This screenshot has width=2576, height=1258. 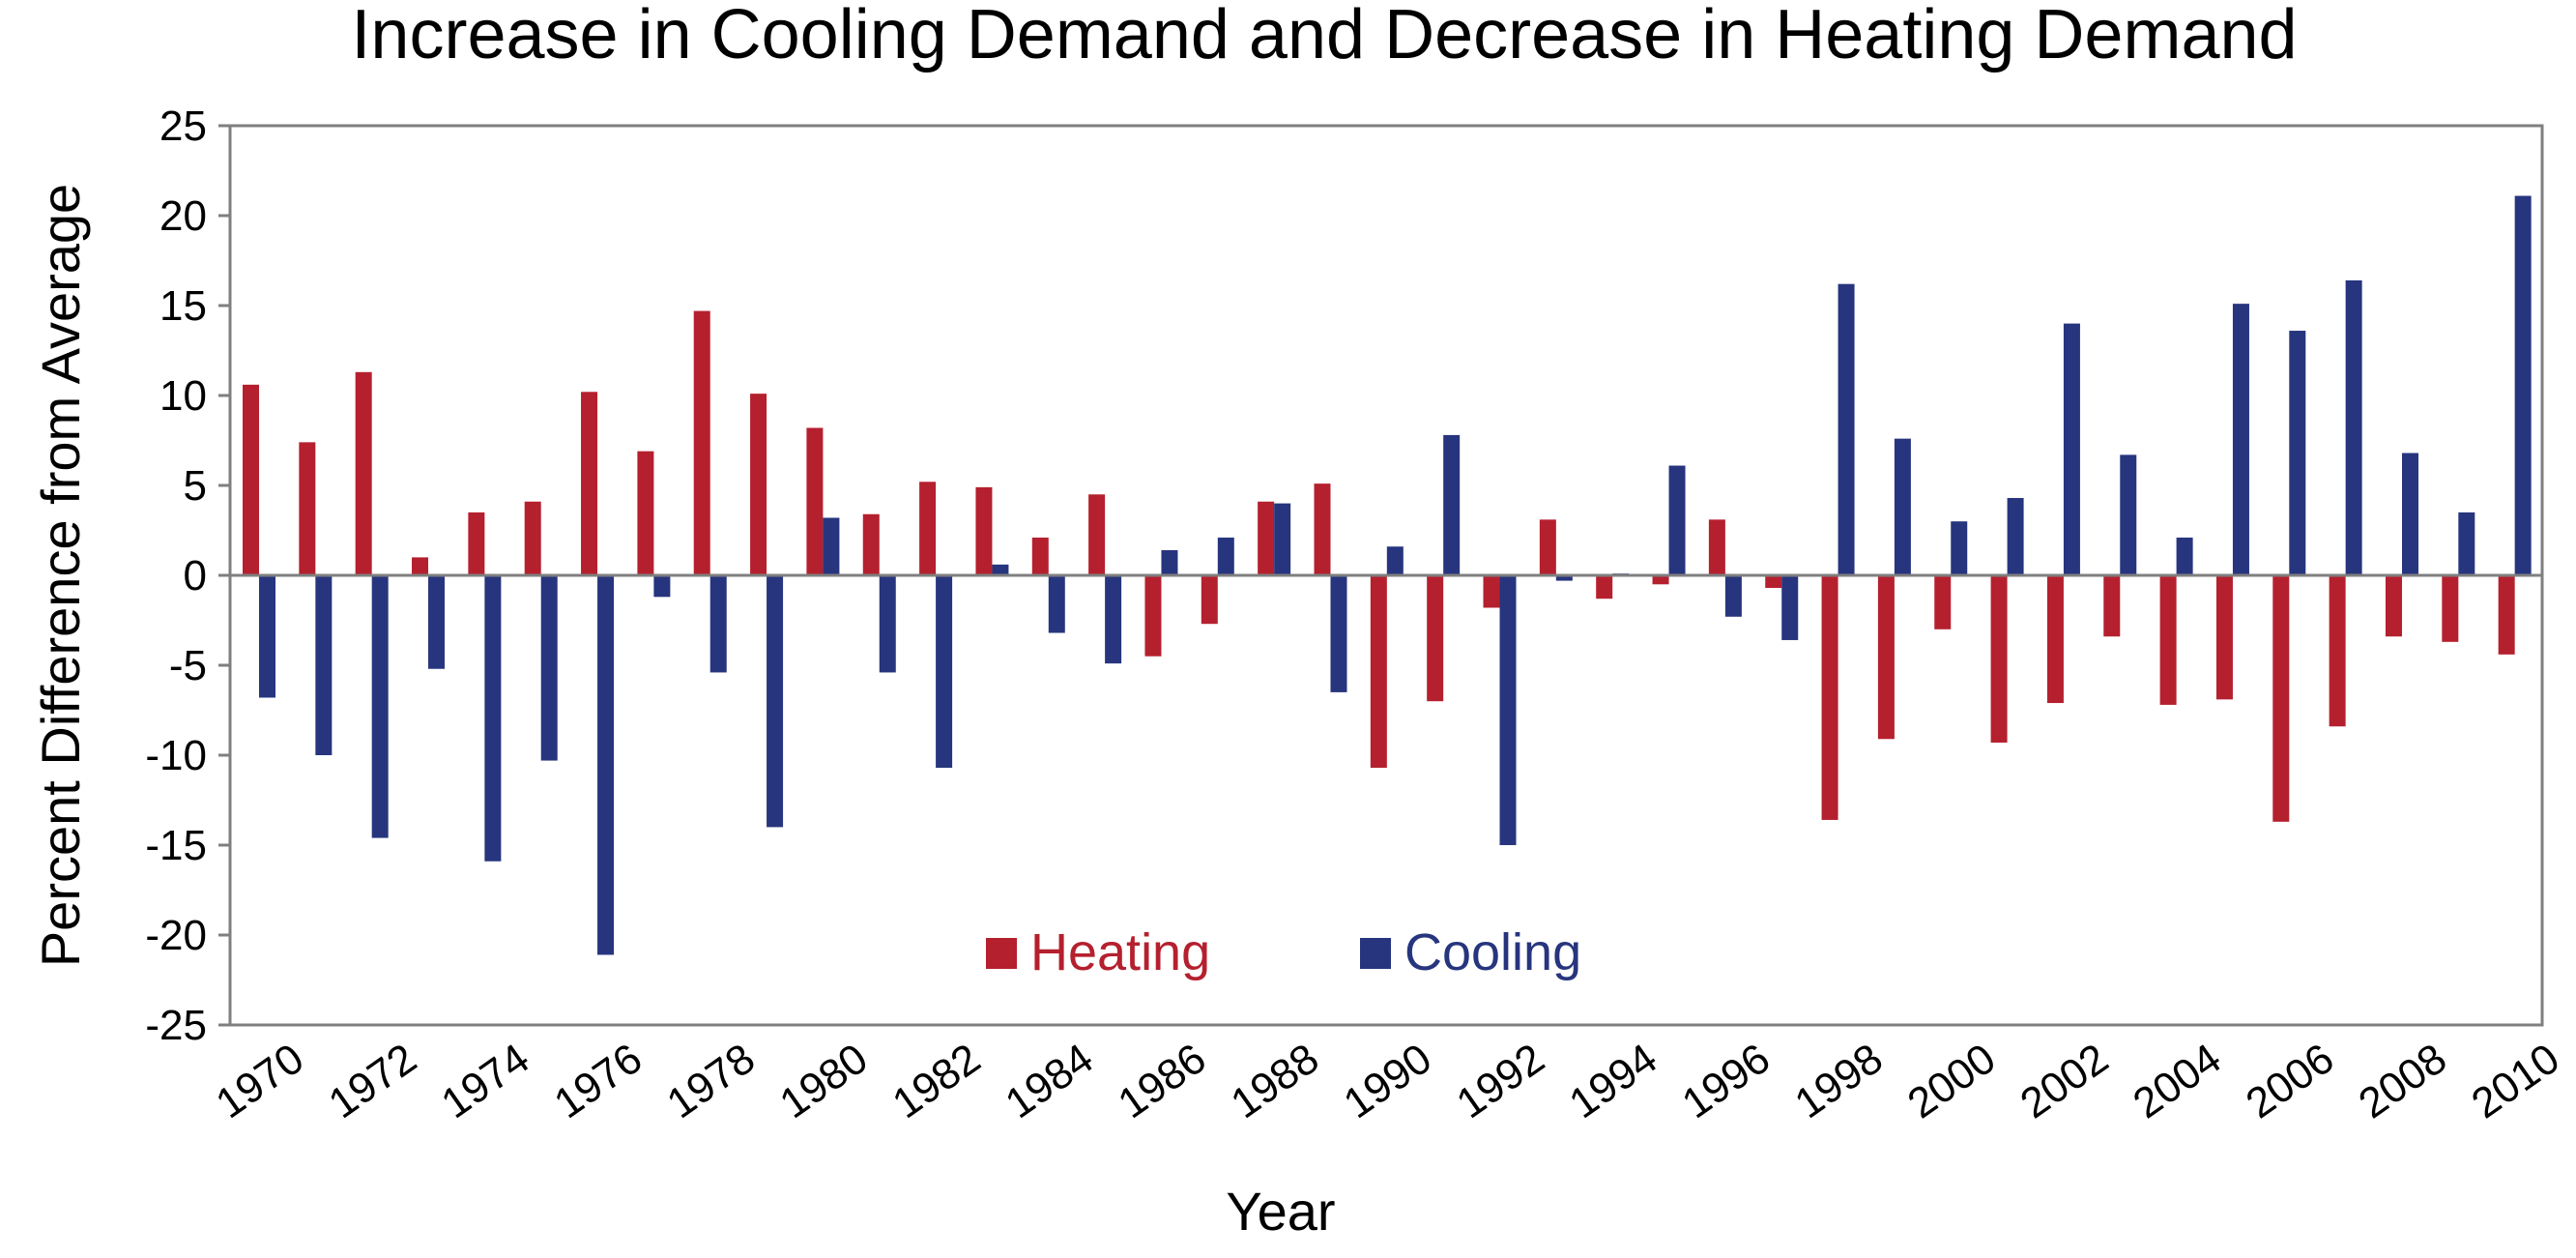 I want to click on cooling-bar-2003, so click(x=2128, y=514).